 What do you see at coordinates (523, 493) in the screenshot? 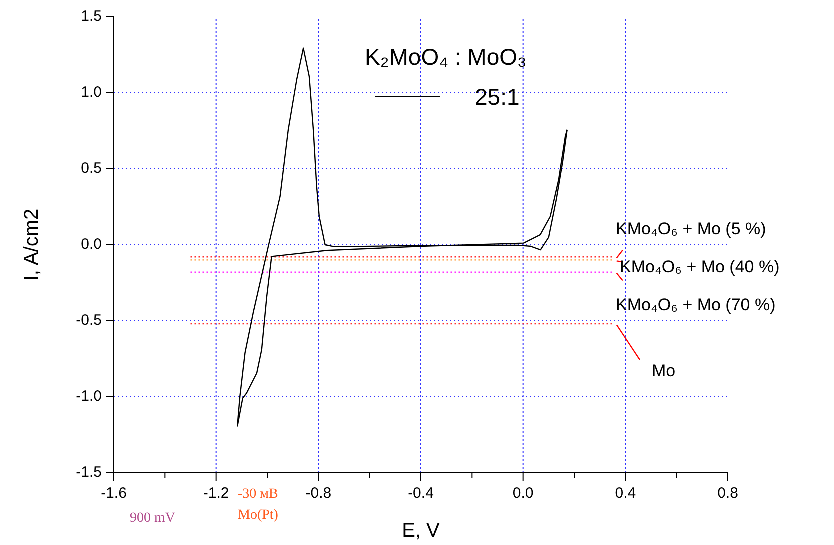
I see `x-tick-label: 0.0` at bounding box center [523, 493].